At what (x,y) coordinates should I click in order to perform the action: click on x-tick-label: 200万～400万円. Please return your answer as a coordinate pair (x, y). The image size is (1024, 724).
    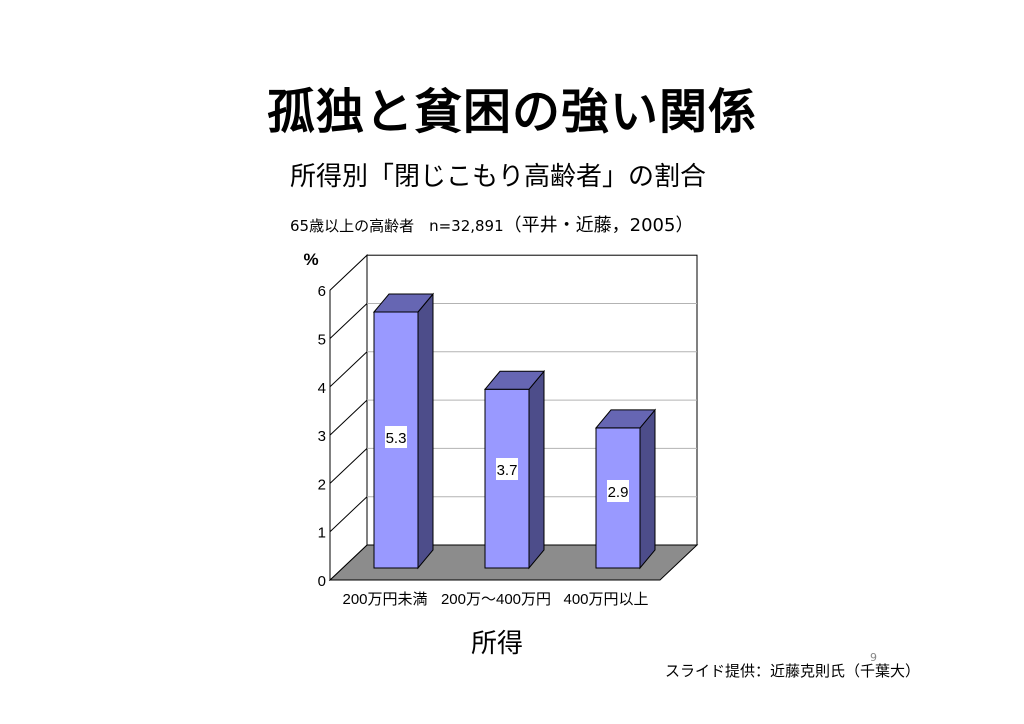
    Looking at the image, I should click on (496, 599).